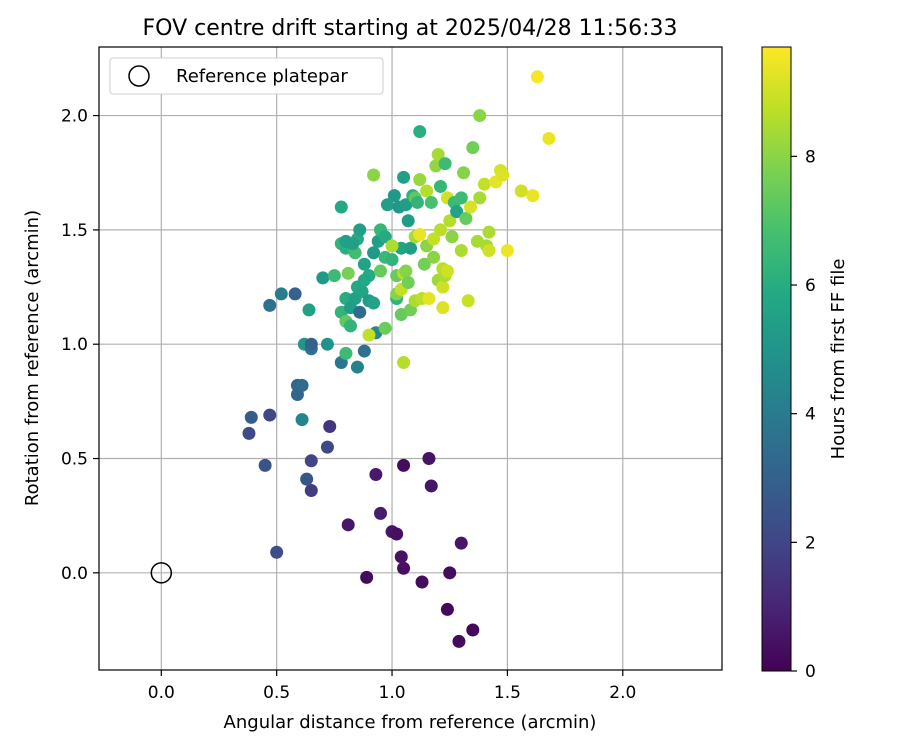  What do you see at coordinates (803, 414) in the screenshot?
I see `colorbar-ticks: 0 2 4 6 8` at bounding box center [803, 414].